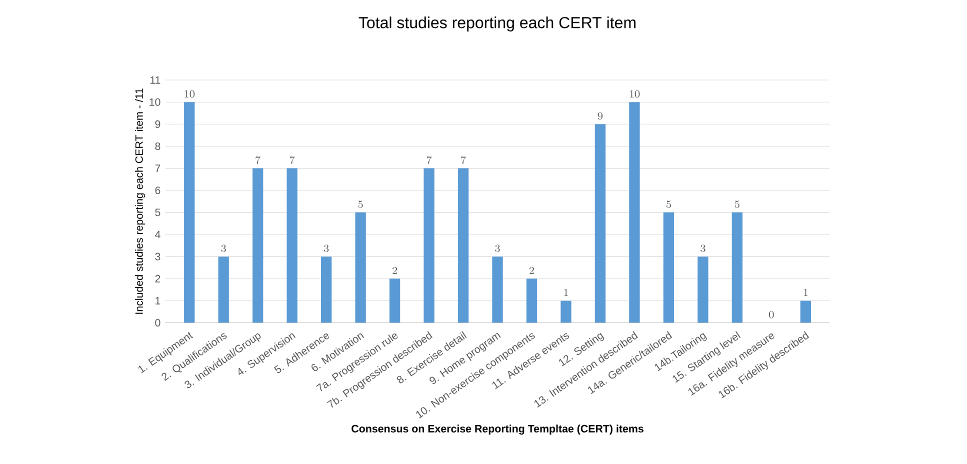 The image size is (967, 464). Describe the element at coordinates (155, 102) in the screenshot. I see `y-tick-label: 10` at that location.